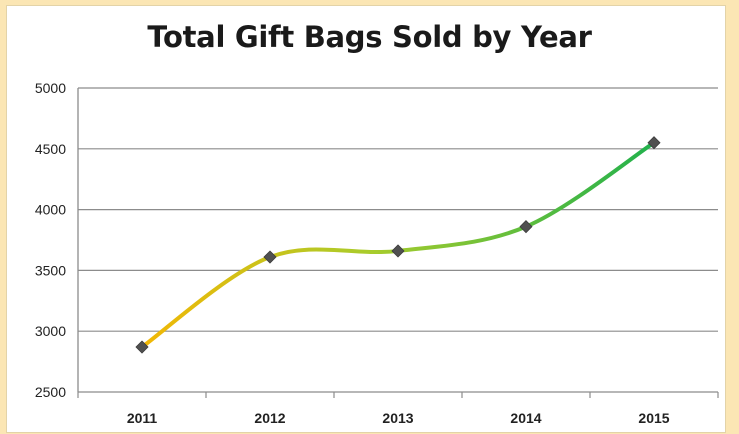  I want to click on y-tick-label-4000: 4000, so click(50, 210).